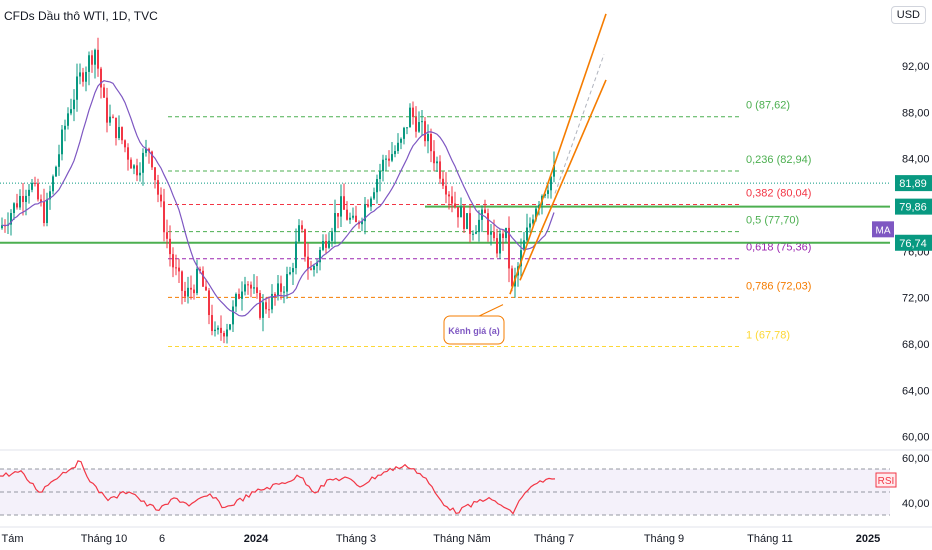  Describe the element at coordinates (563, 180) in the screenshot. I see `channel-lower-line` at that location.